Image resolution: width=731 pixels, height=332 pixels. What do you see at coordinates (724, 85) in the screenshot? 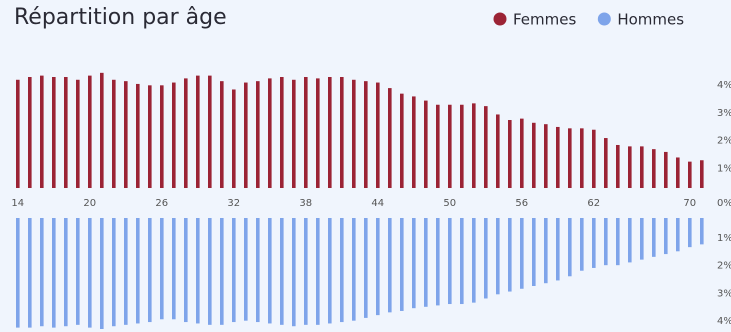
I see `y-tick-label: 4%` at bounding box center [724, 85].